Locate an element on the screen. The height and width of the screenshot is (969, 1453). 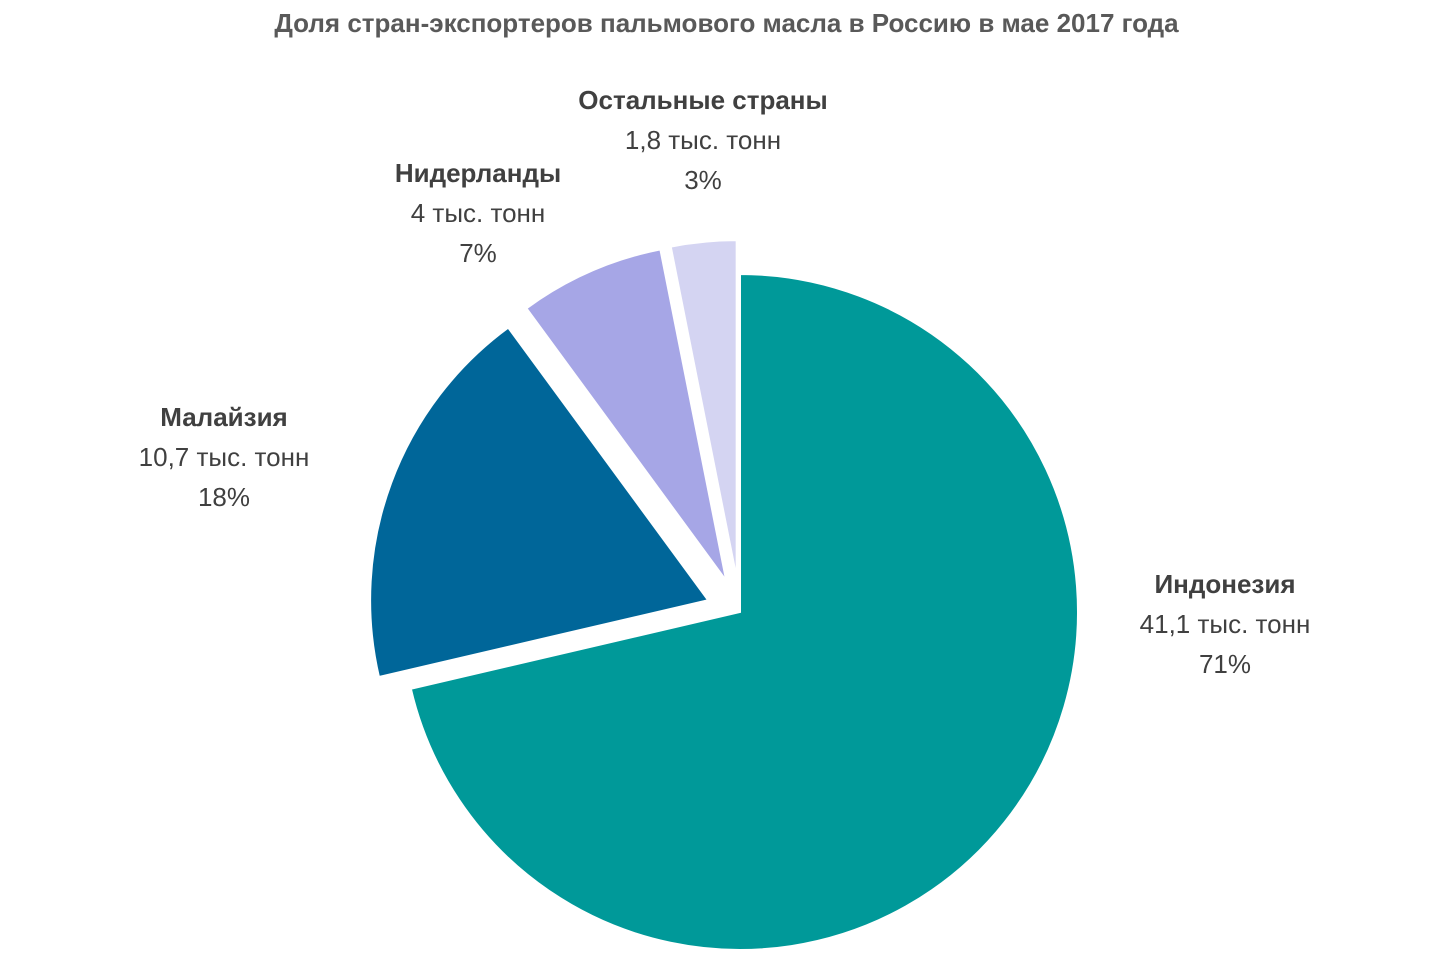
slice-label-malaysia: Малайзия 10,7 тыс. тонн 18% is located at coordinates (224, 457).